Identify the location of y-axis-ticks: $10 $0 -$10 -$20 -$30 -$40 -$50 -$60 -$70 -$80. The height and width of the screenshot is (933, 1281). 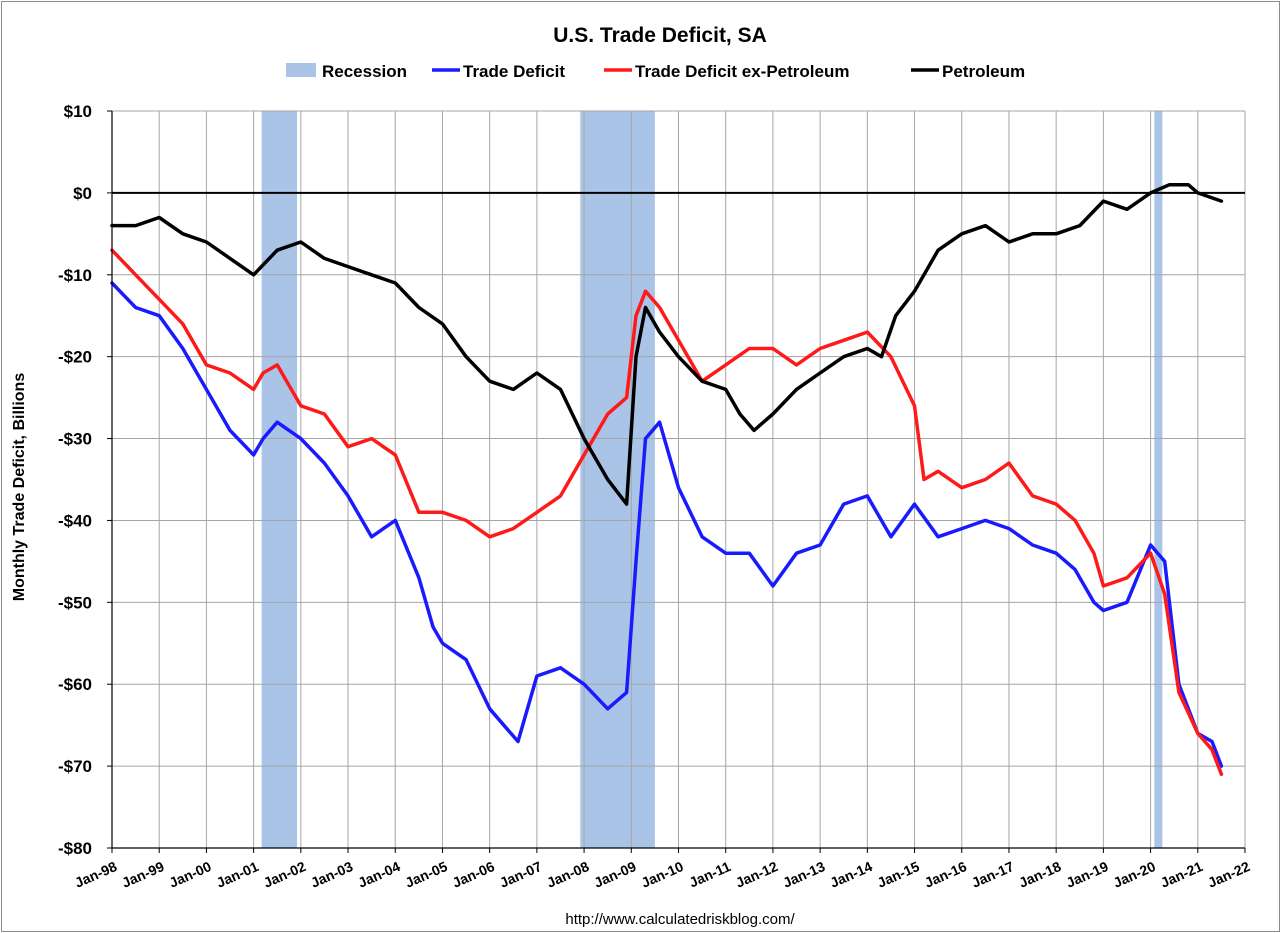
(85, 480).